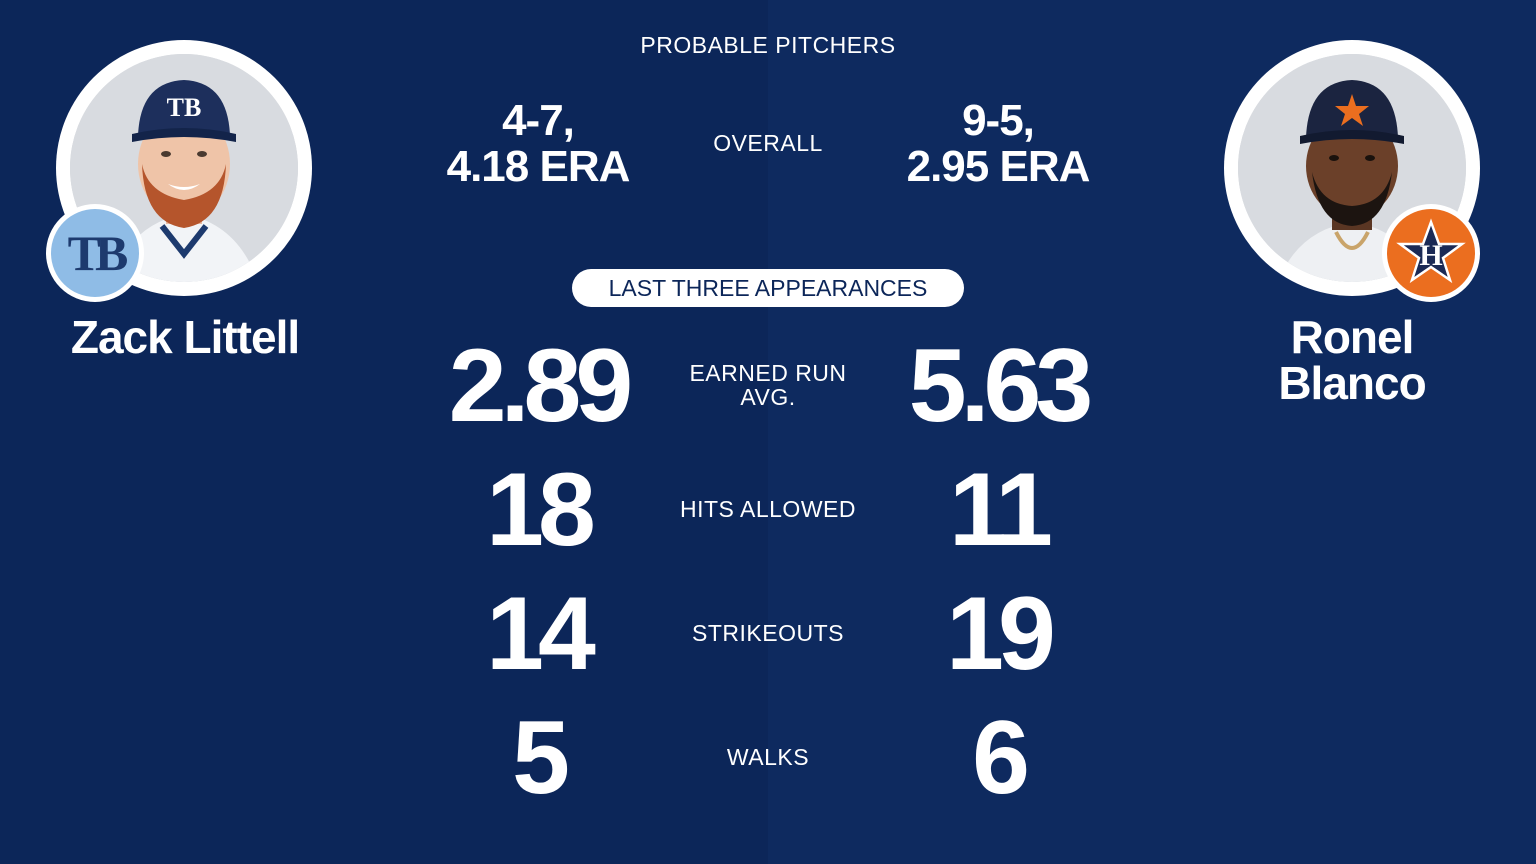 The image size is (1536, 864). What do you see at coordinates (1000, 386) in the screenshot?
I see `right-era-value: 5.63` at bounding box center [1000, 386].